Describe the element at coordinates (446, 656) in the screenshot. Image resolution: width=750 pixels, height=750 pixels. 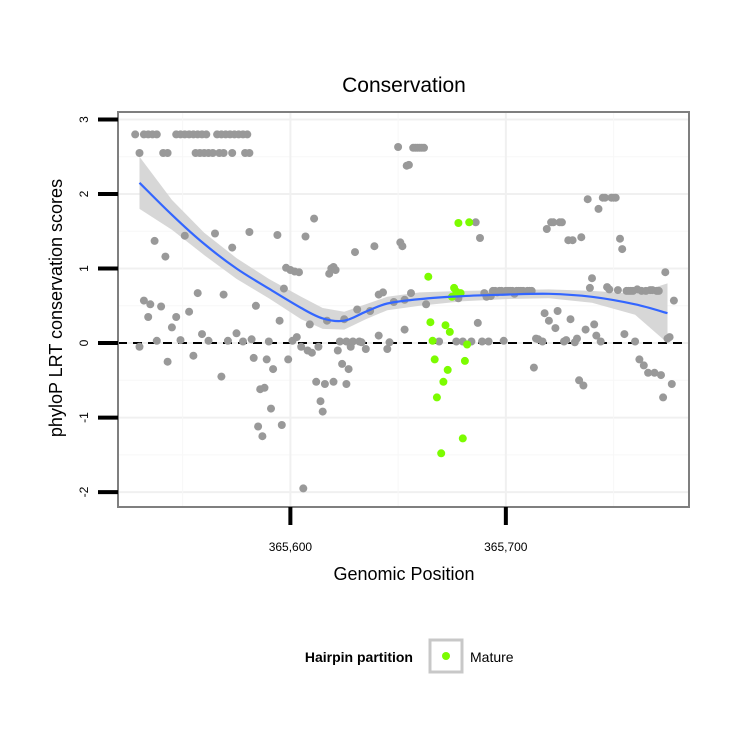
I see `legend-key-mature` at that location.